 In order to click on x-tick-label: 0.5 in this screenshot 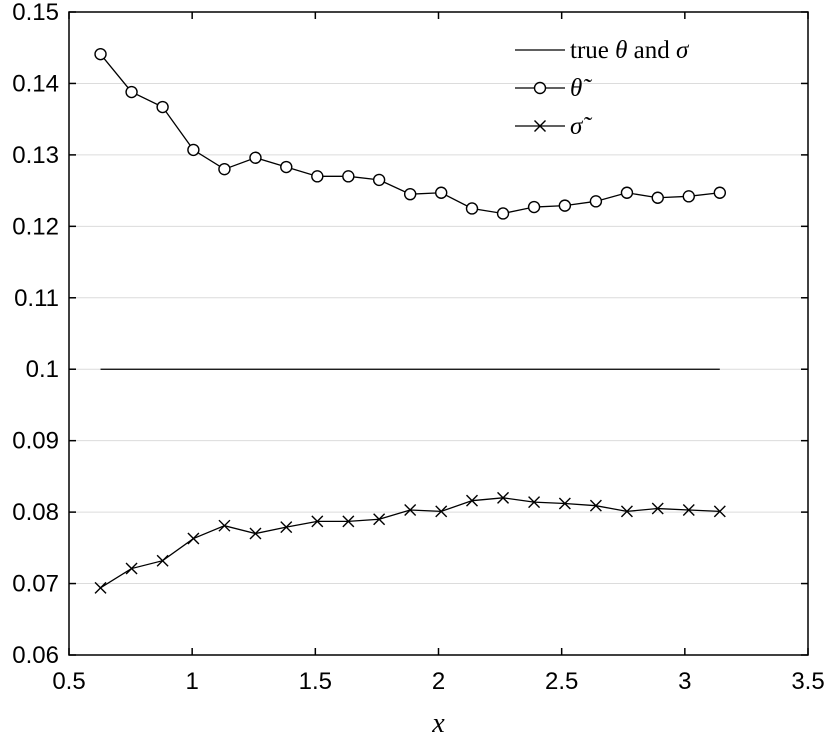, I will do `click(68, 681)`.